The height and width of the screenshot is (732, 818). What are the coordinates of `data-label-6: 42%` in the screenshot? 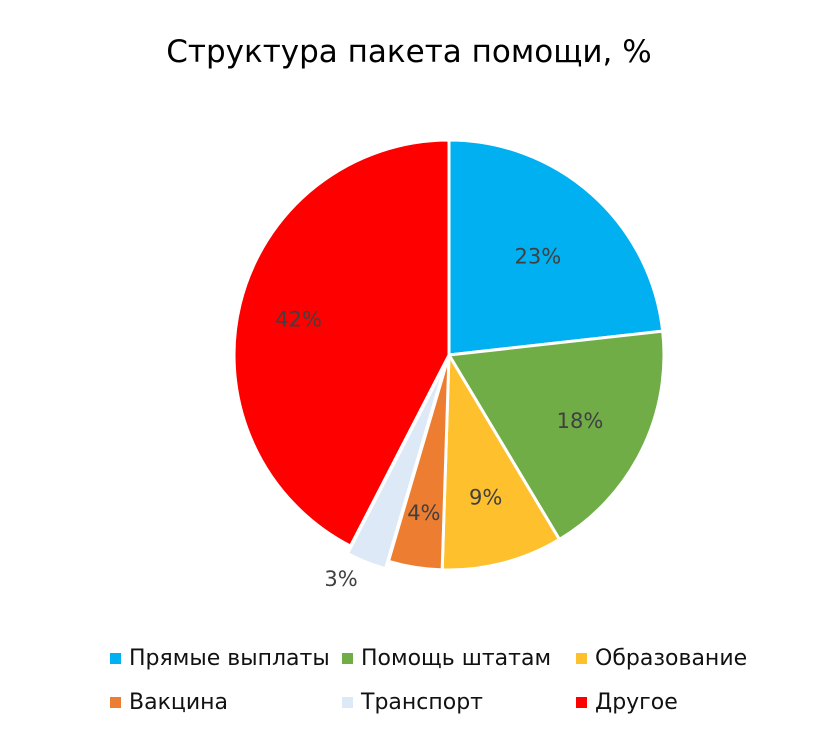 It's located at (298, 320).